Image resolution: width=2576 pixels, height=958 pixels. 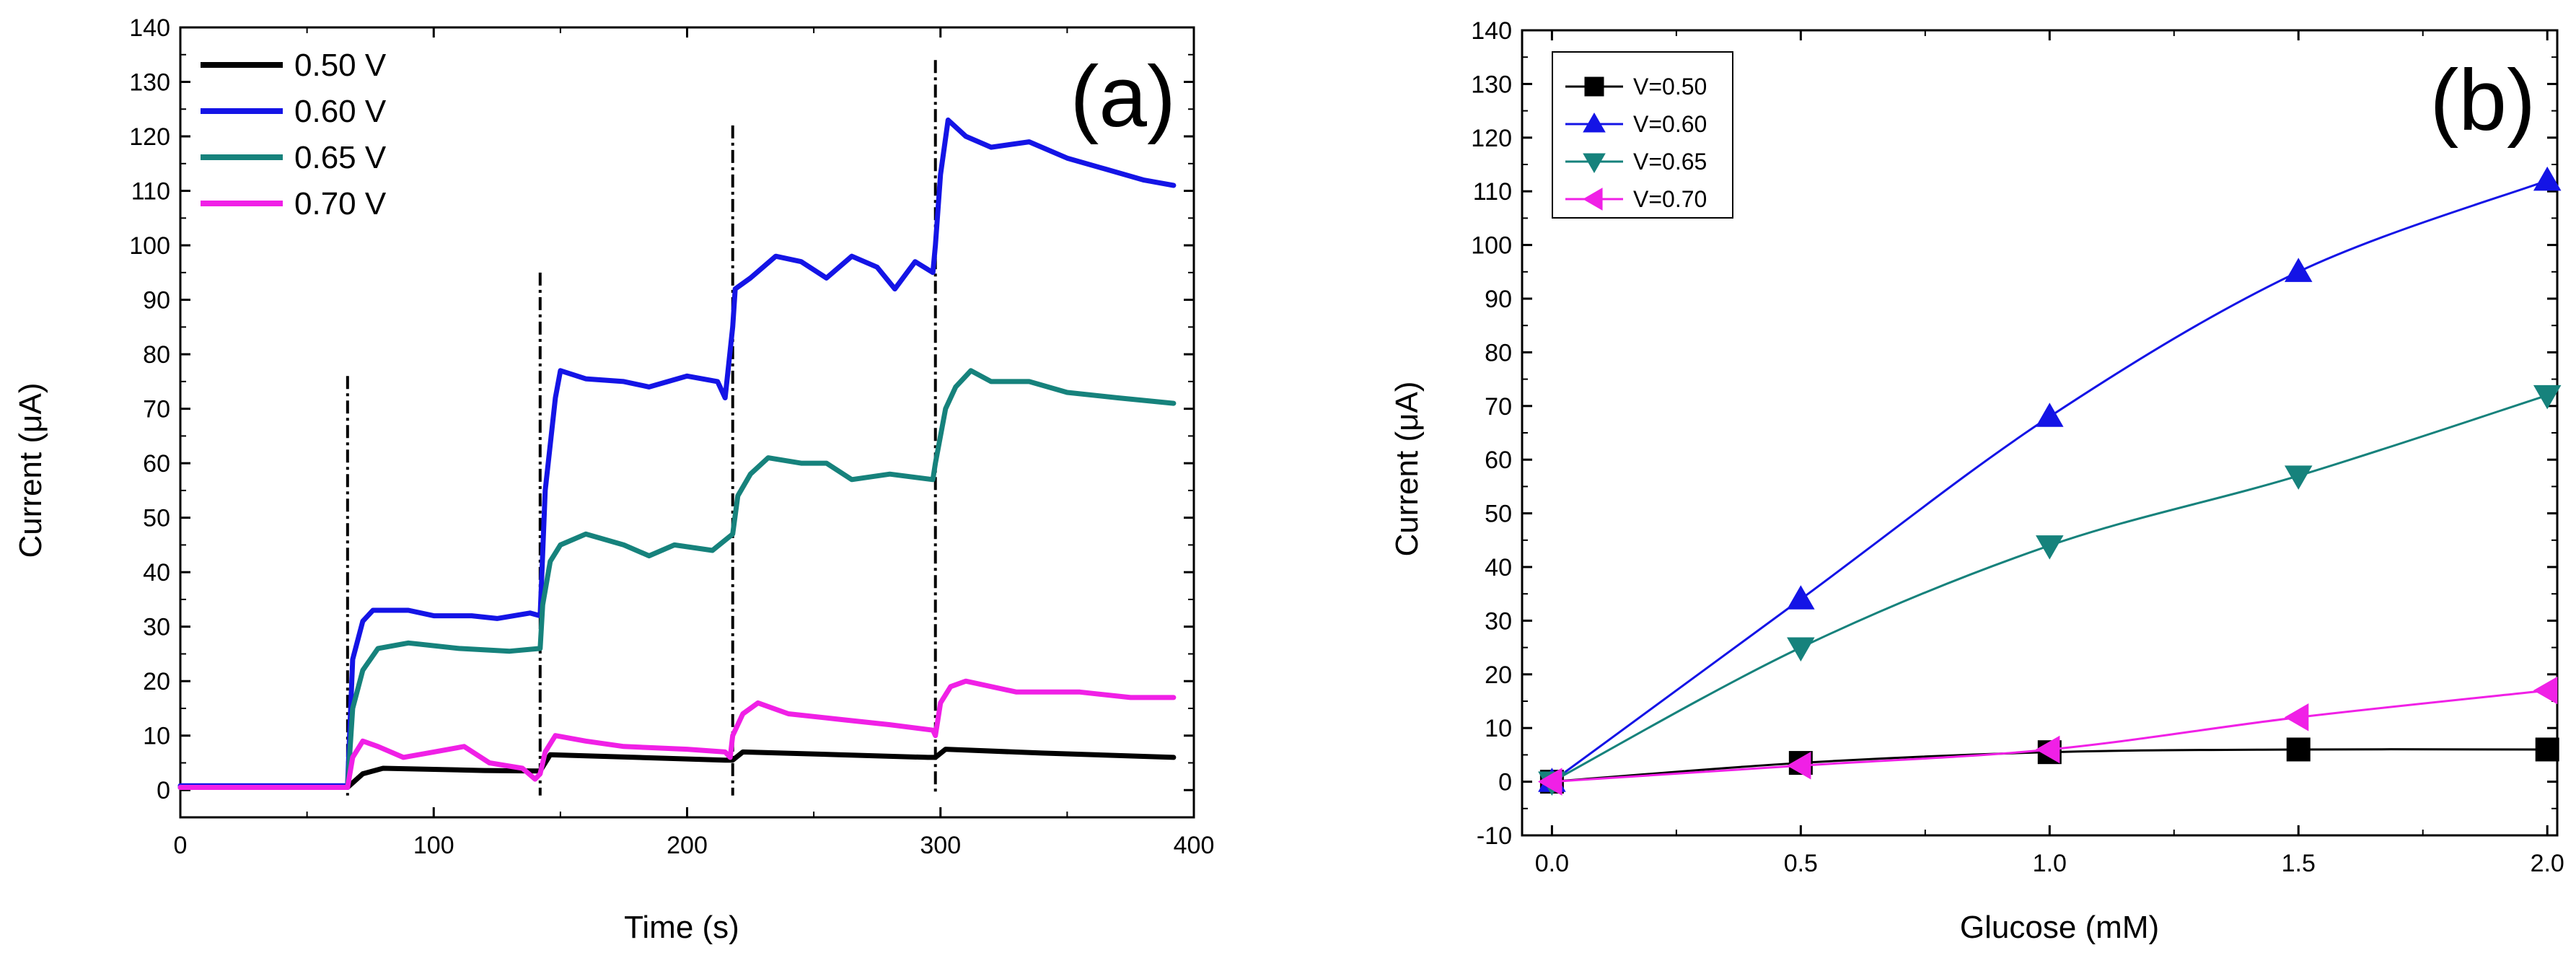 What do you see at coordinates (1407, 469) in the screenshot?
I see `panel-b-y-axis-title: Current (μA)` at bounding box center [1407, 469].